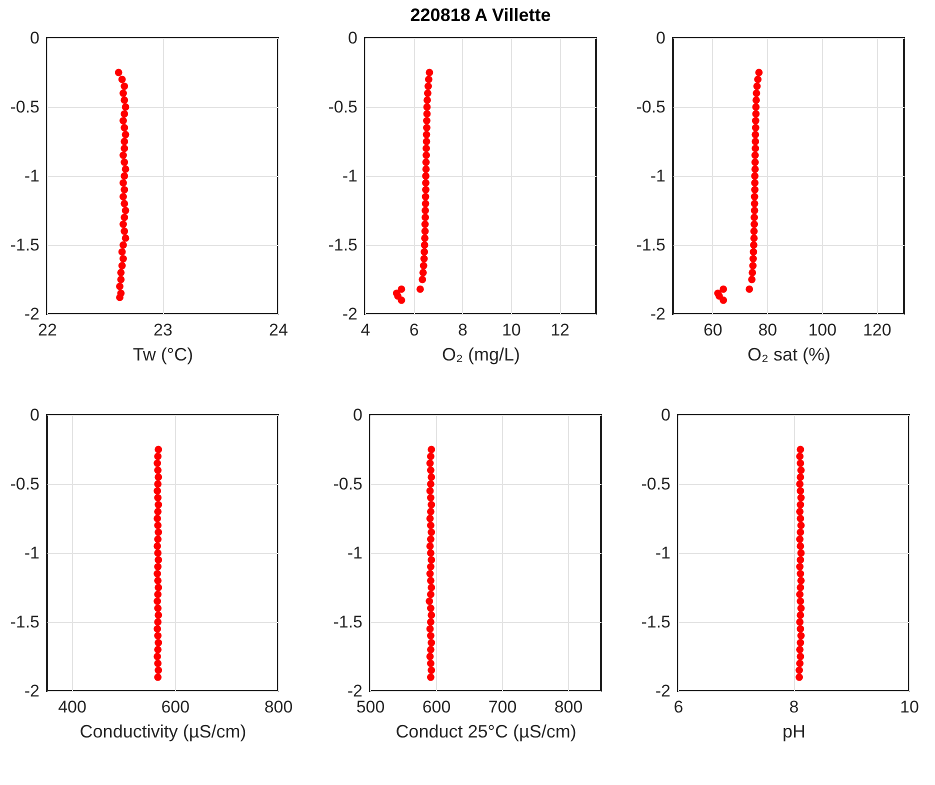 The width and height of the screenshot is (935, 785). Describe the element at coordinates (560, 330) in the screenshot. I see `x-tick-label: 12` at that location.